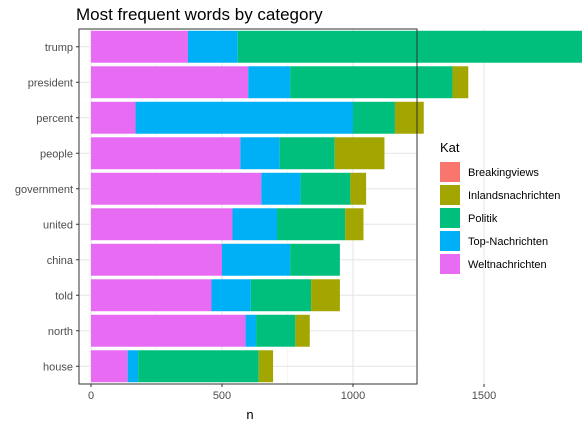  I want to click on legend-key-inlandsnachrichten, so click(450, 195).